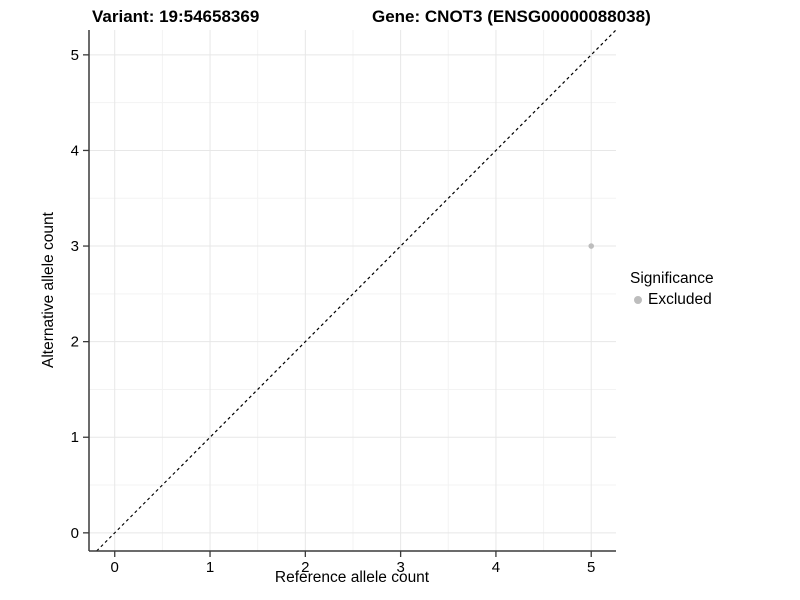  What do you see at coordinates (511, 16) in the screenshot?
I see `gene-title: Gene: CNOT3 (ENSG00000088038)` at bounding box center [511, 16].